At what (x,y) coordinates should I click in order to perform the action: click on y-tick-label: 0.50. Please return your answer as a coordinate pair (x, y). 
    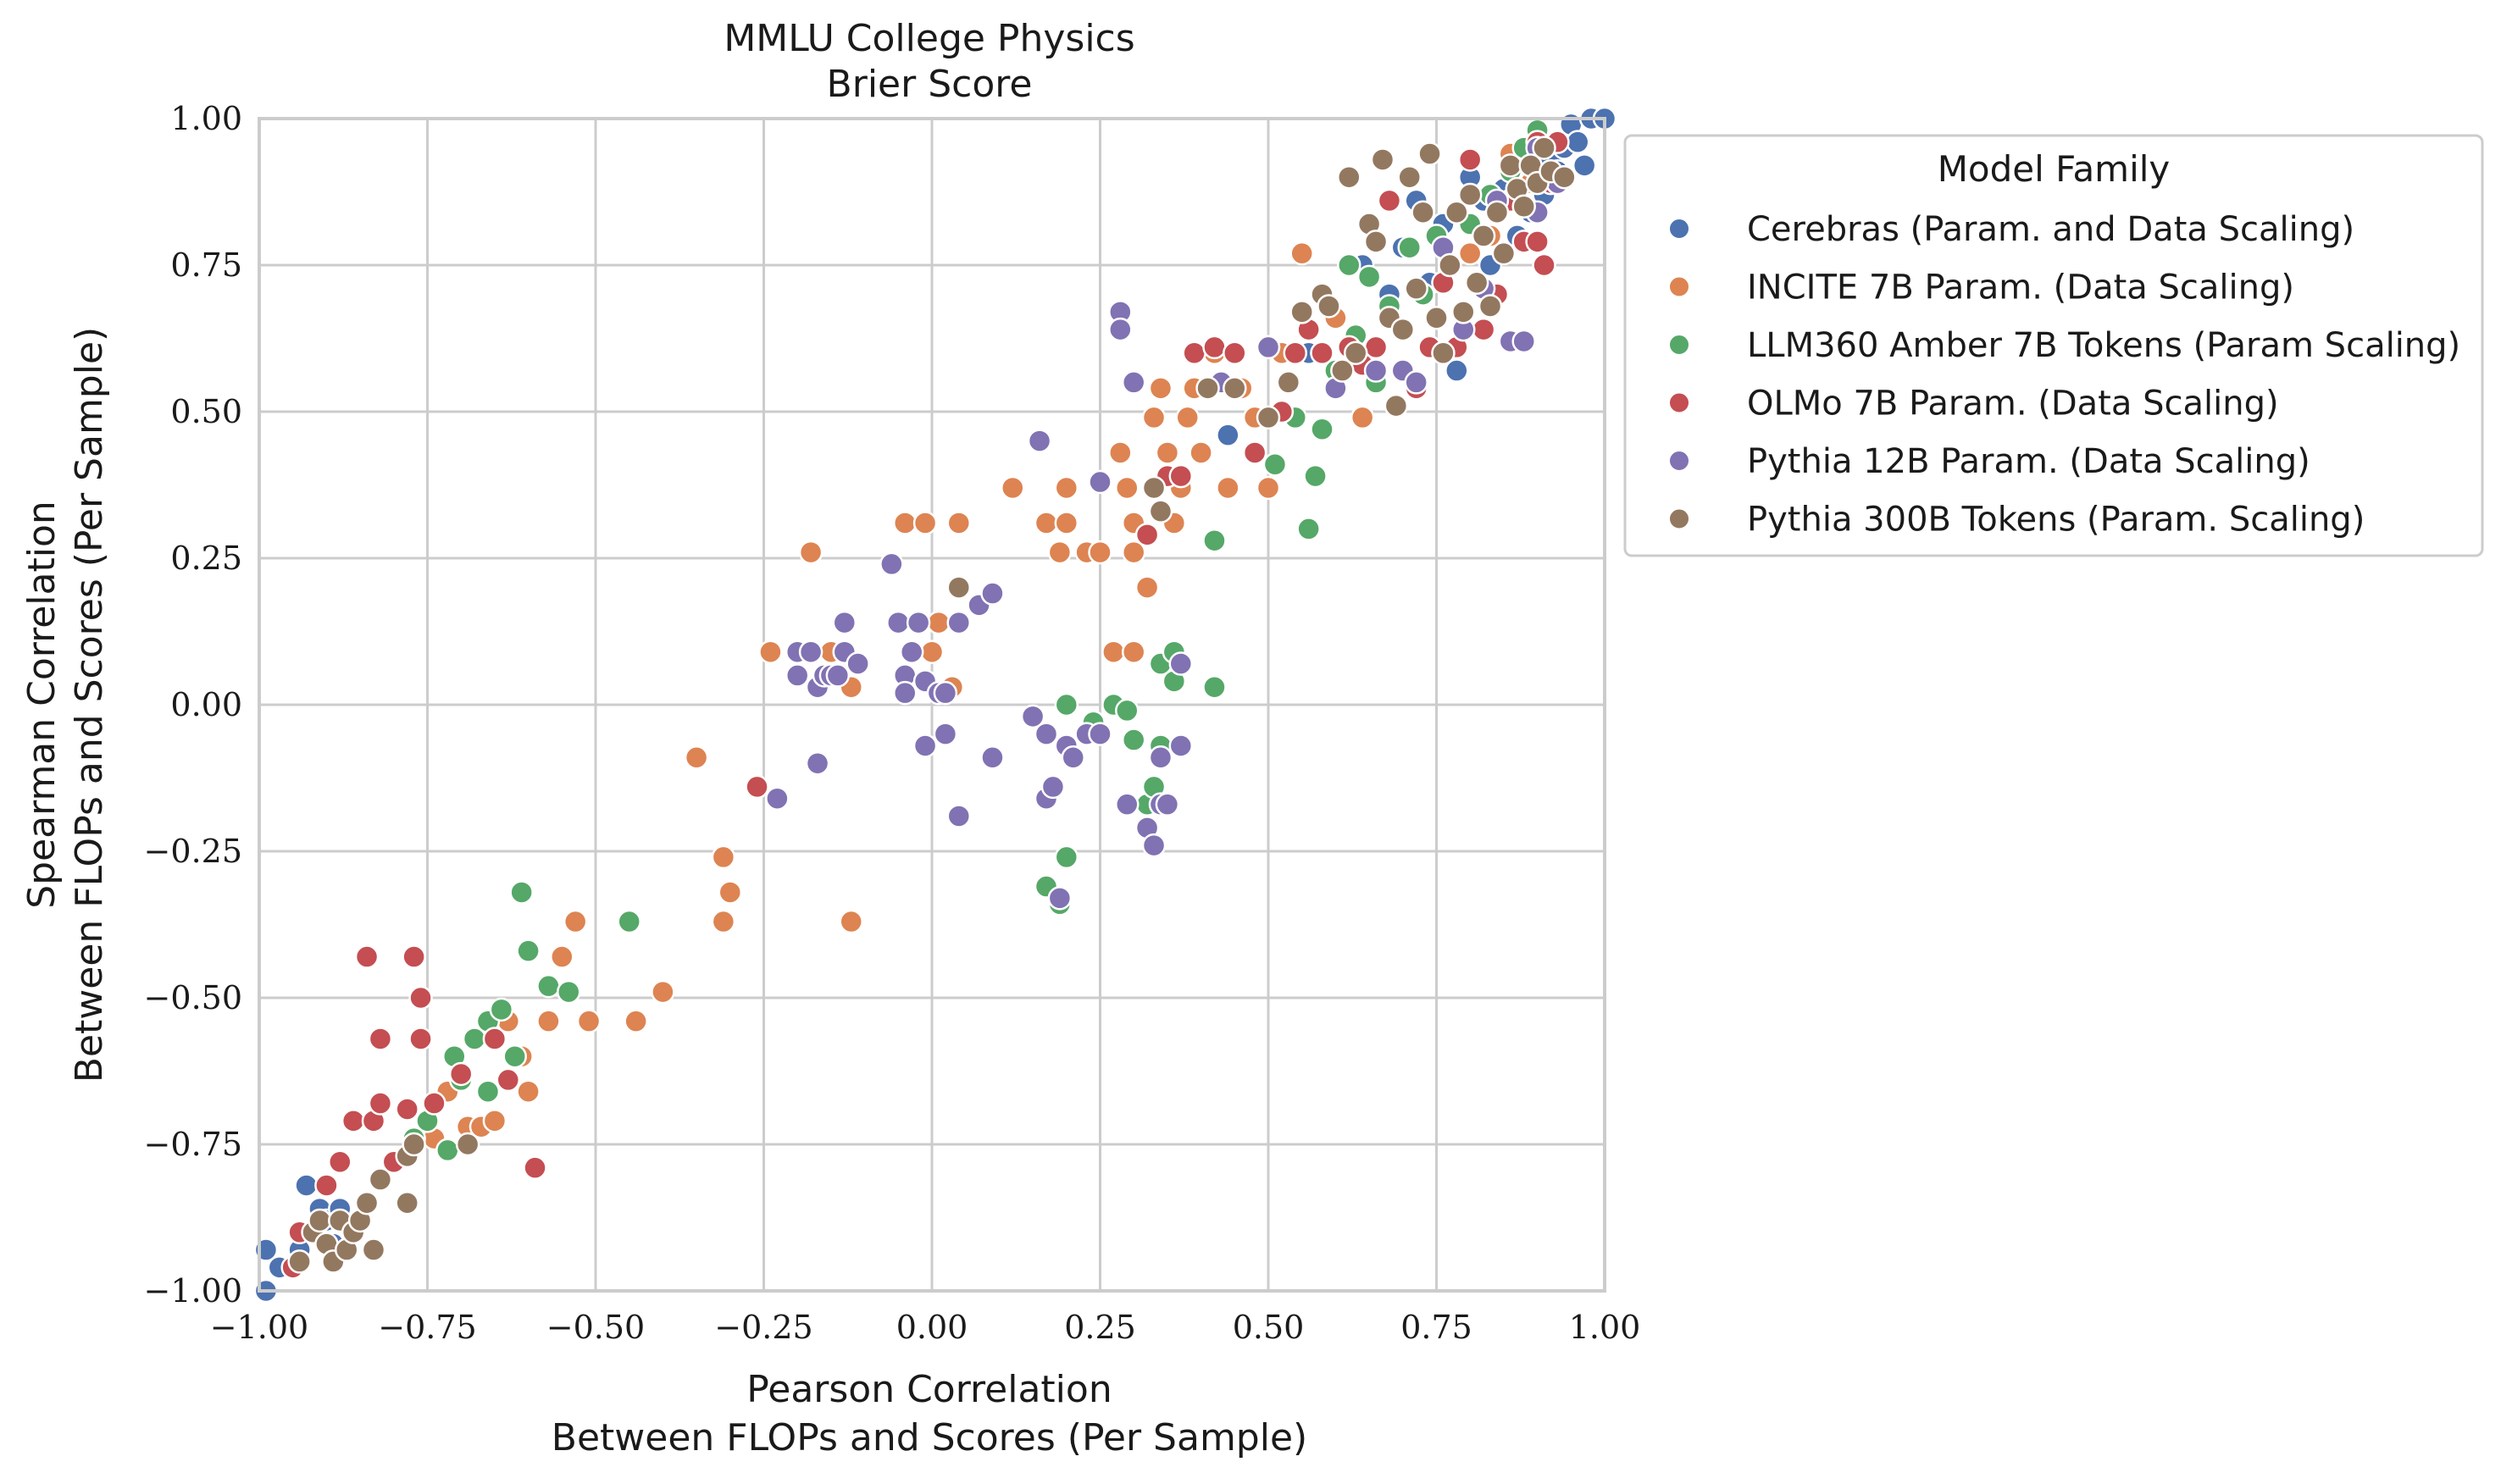
    Looking at the image, I should click on (206, 411).